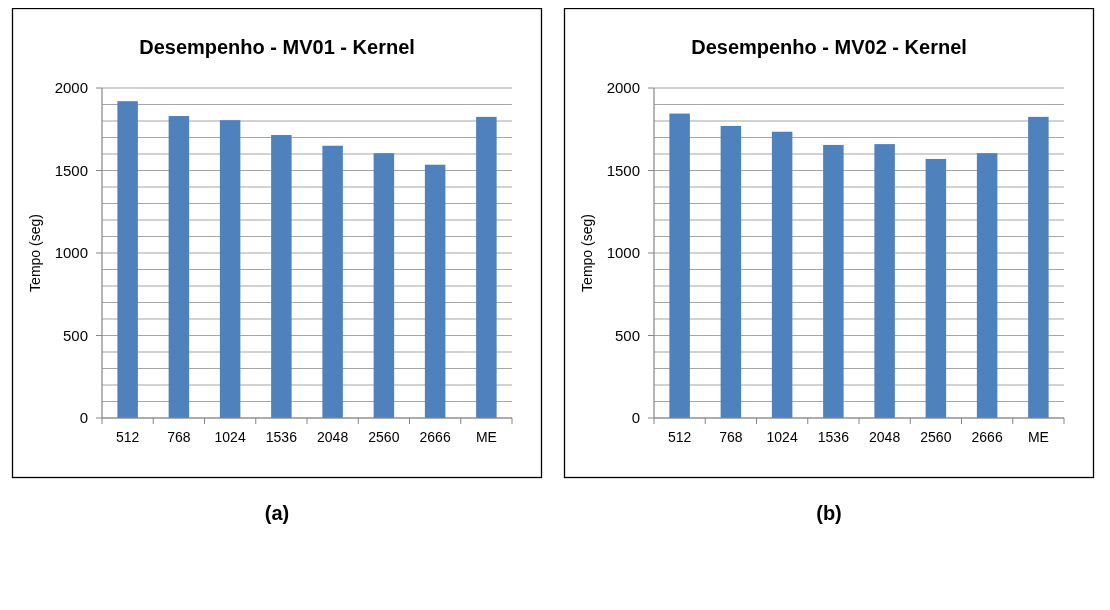  What do you see at coordinates (277, 47) in the screenshot?
I see `chart-title: Desempenho - MV01 - Kernel` at bounding box center [277, 47].